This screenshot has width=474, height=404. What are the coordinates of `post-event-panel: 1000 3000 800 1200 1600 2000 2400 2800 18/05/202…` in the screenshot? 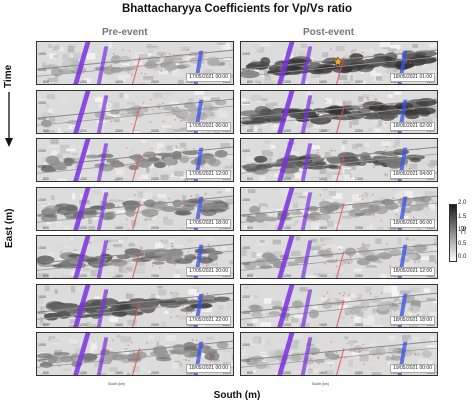 It's located at (339, 208).